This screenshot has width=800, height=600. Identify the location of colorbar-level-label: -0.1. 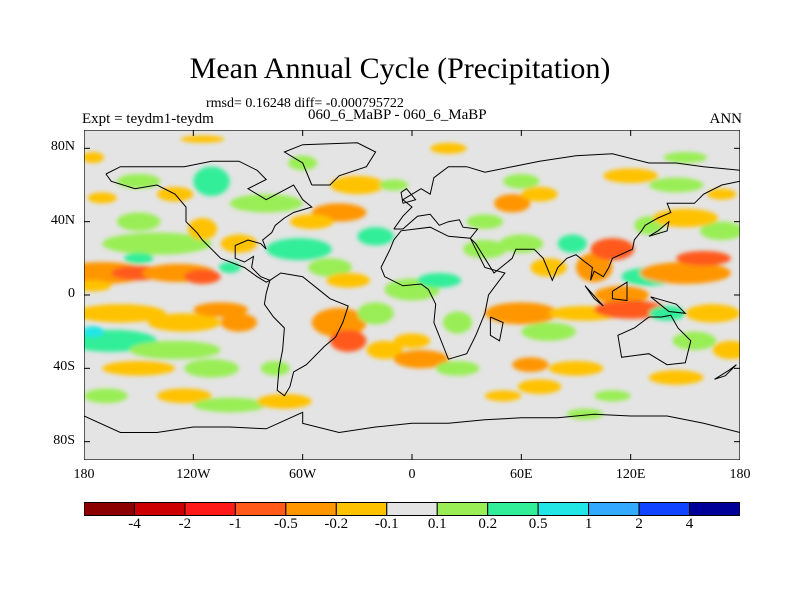
(386, 524).